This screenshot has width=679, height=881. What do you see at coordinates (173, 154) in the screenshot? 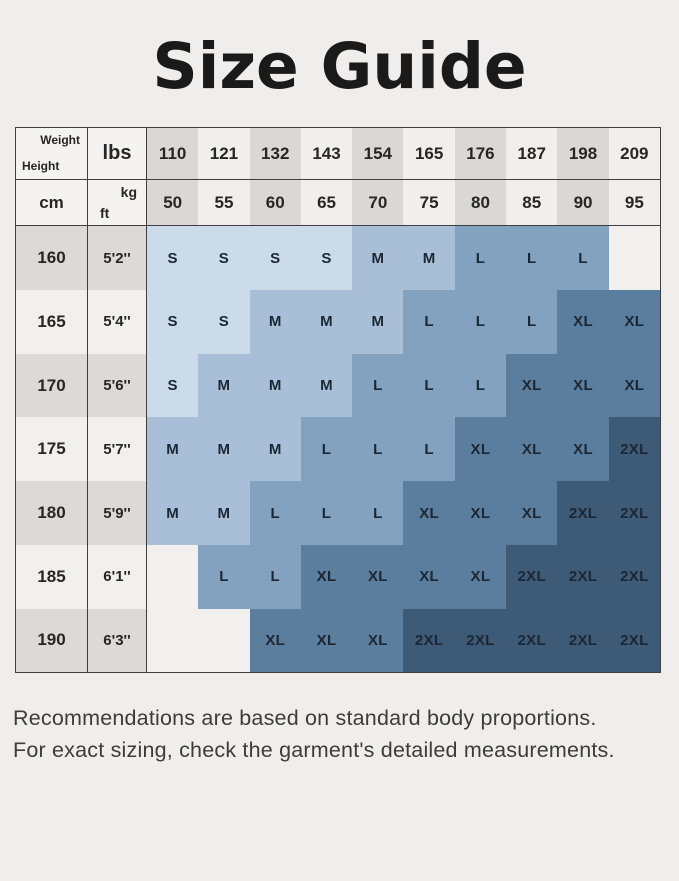
I see `weight-lbs-header: 110` at bounding box center [173, 154].